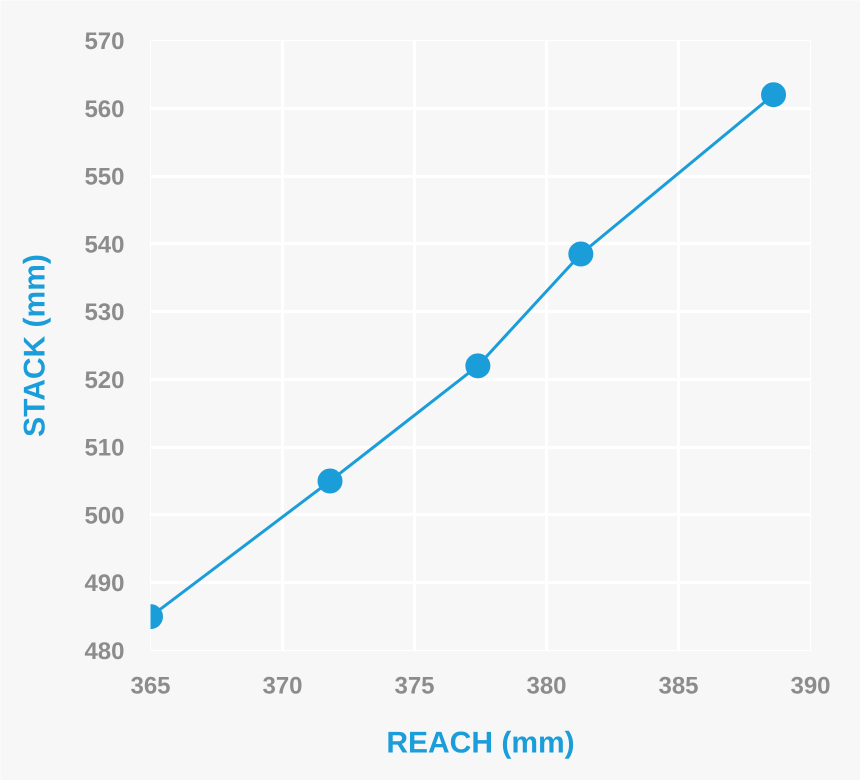 Image resolution: width=860 pixels, height=780 pixels. What do you see at coordinates (480, 743) in the screenshot?
I see `x-axis-title: REACH (mm)` at bounding box center [480, 743].